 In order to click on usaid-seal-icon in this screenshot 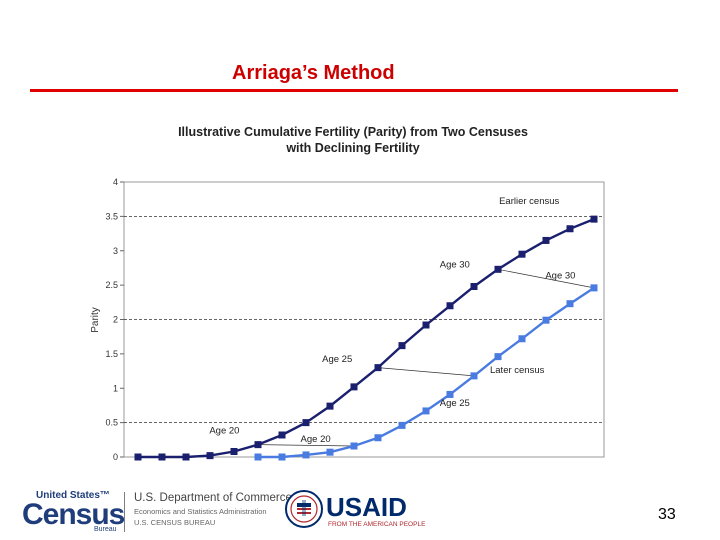, I will do `click(304, 509)`.